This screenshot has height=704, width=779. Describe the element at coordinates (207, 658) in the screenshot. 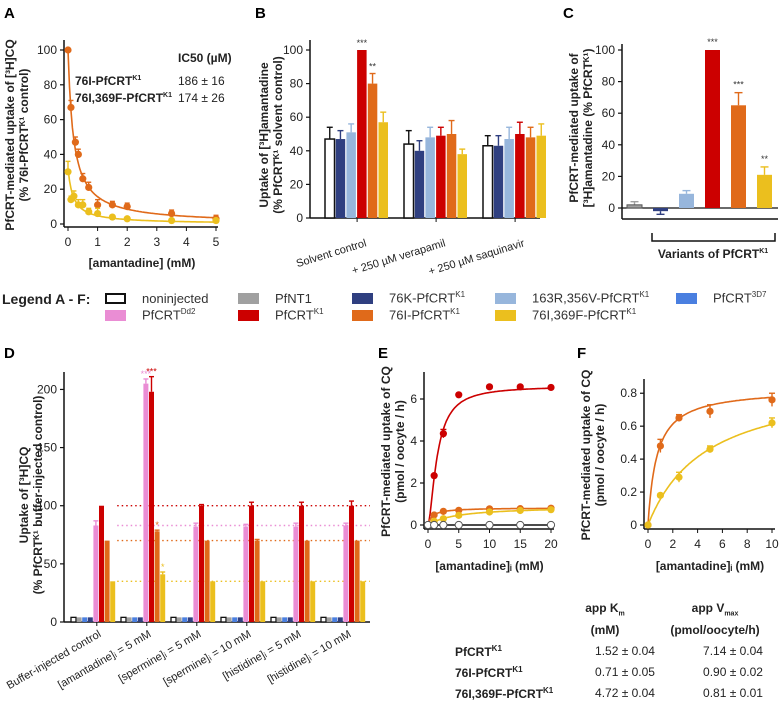

I see `x-tick-label: [spermine]ᵢ = 10 mM` at that location.